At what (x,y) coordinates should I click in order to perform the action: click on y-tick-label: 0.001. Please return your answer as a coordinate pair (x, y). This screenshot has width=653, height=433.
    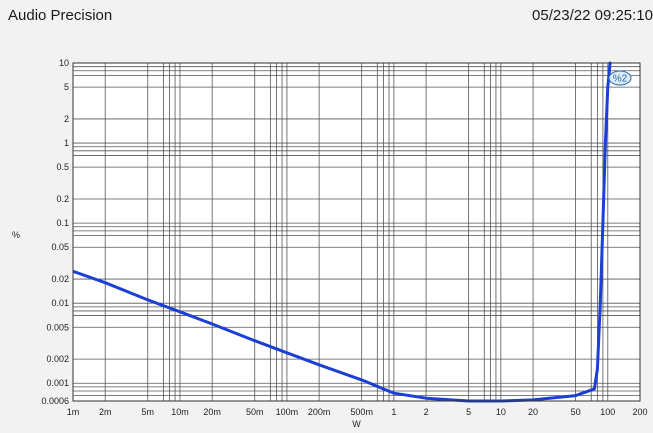
    Looking at the image, I should click on (57, 383).